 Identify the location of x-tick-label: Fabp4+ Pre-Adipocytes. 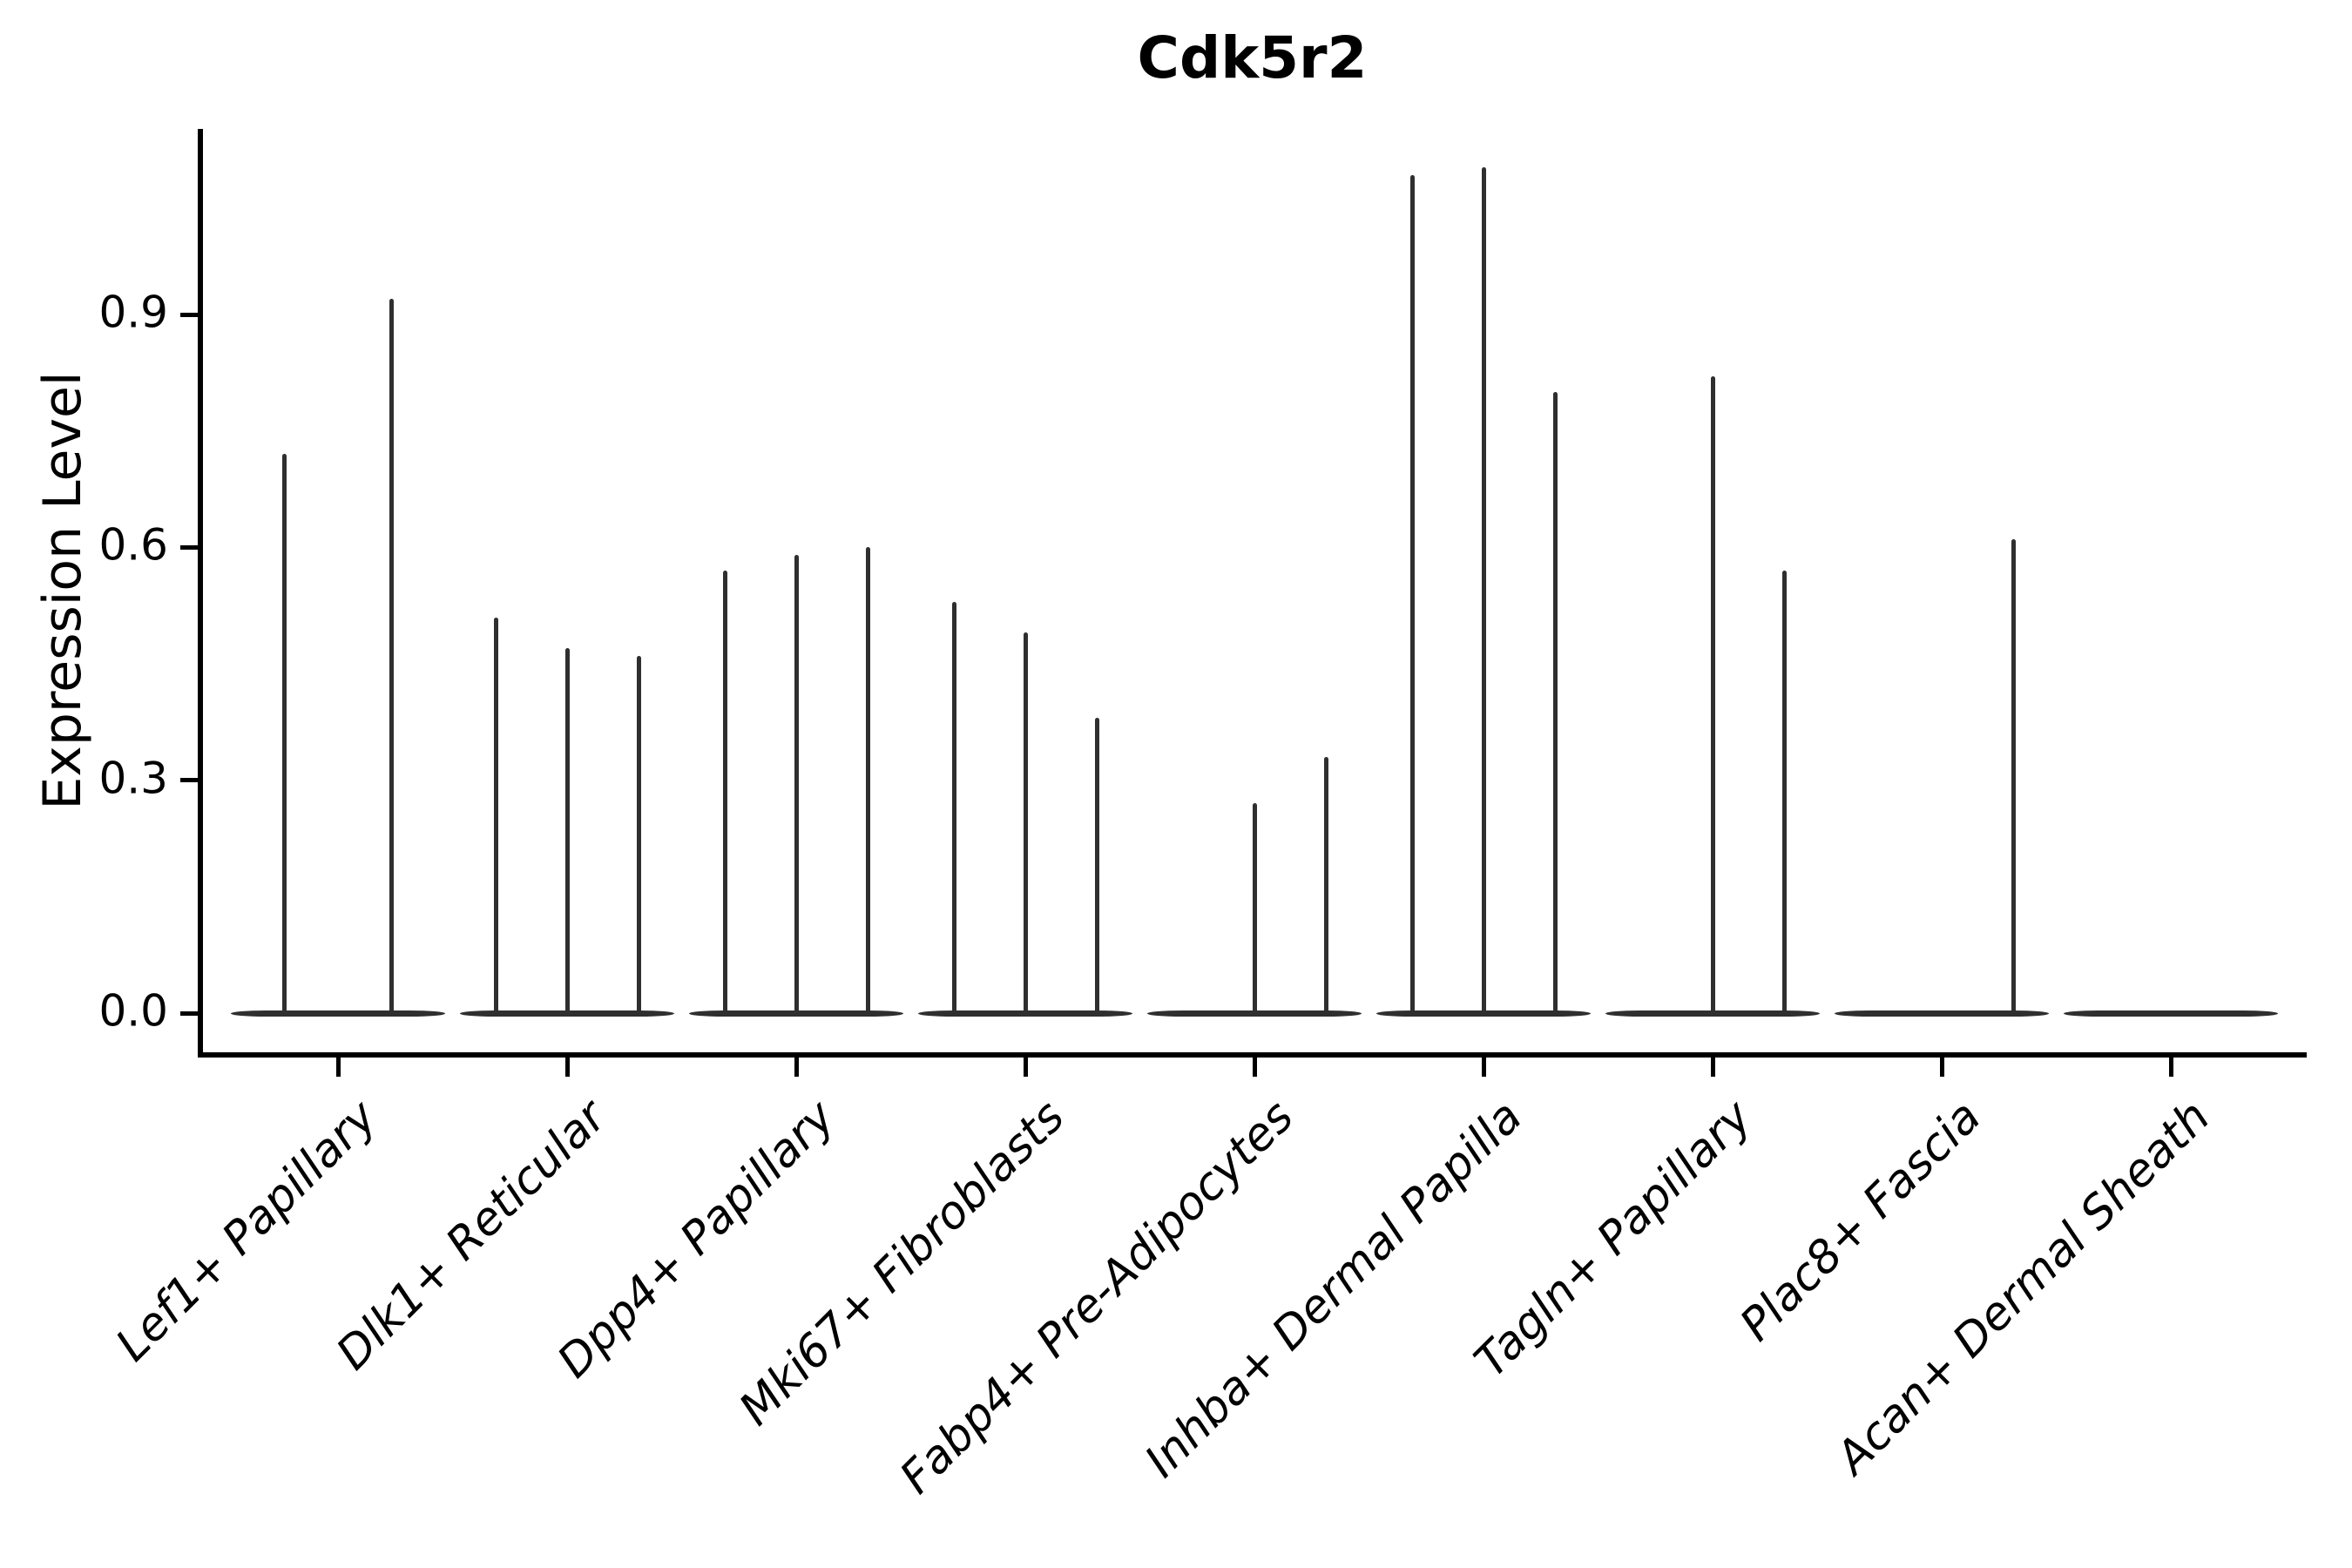
(1096, 1297).